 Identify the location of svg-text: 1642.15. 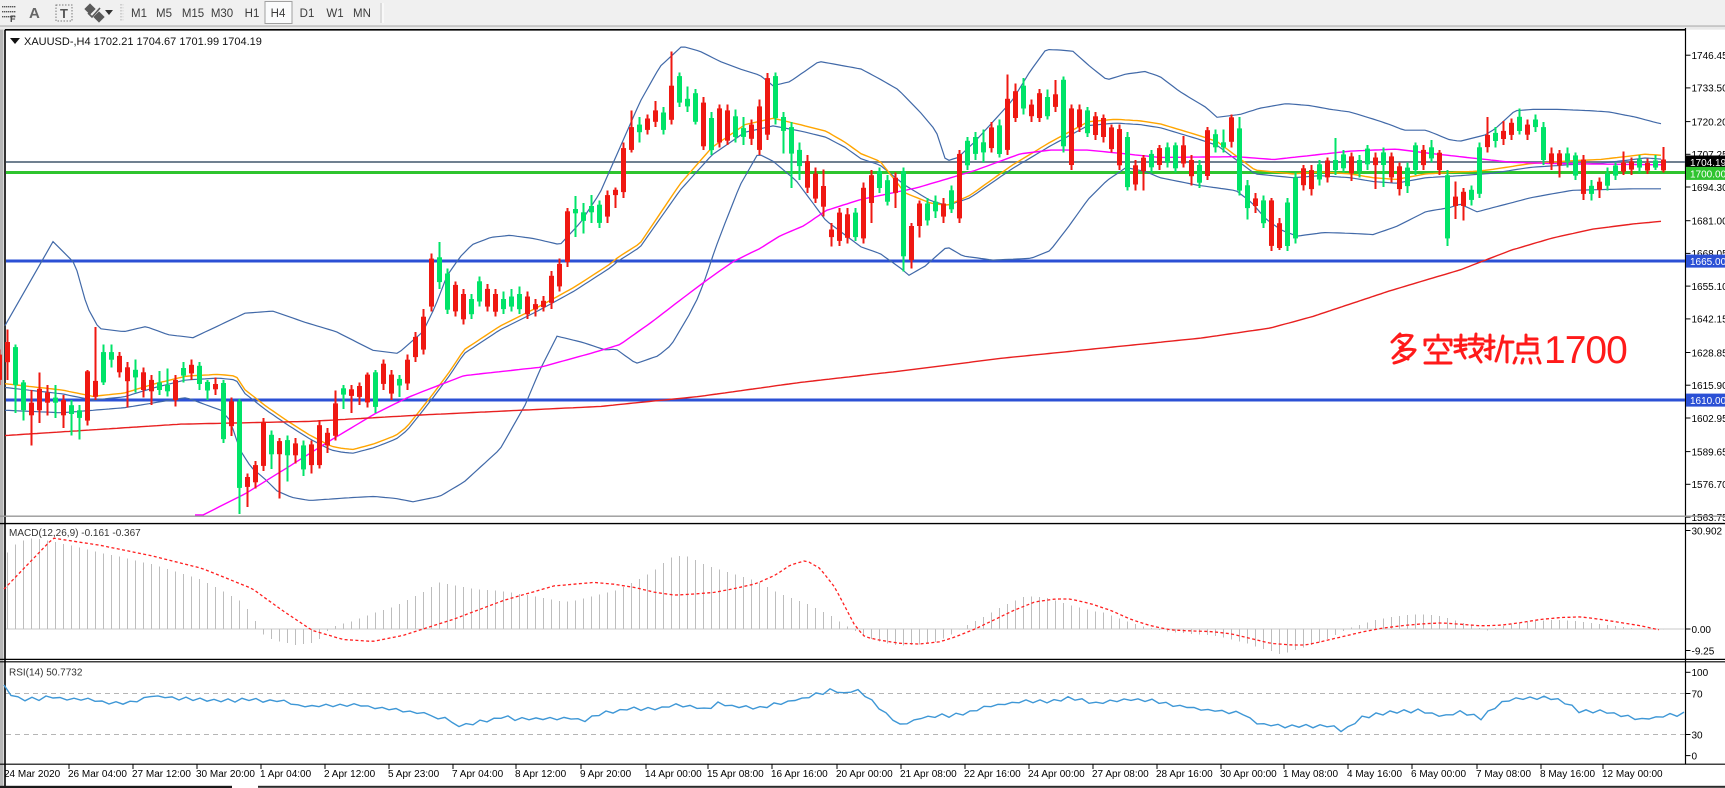
(1708, 320).